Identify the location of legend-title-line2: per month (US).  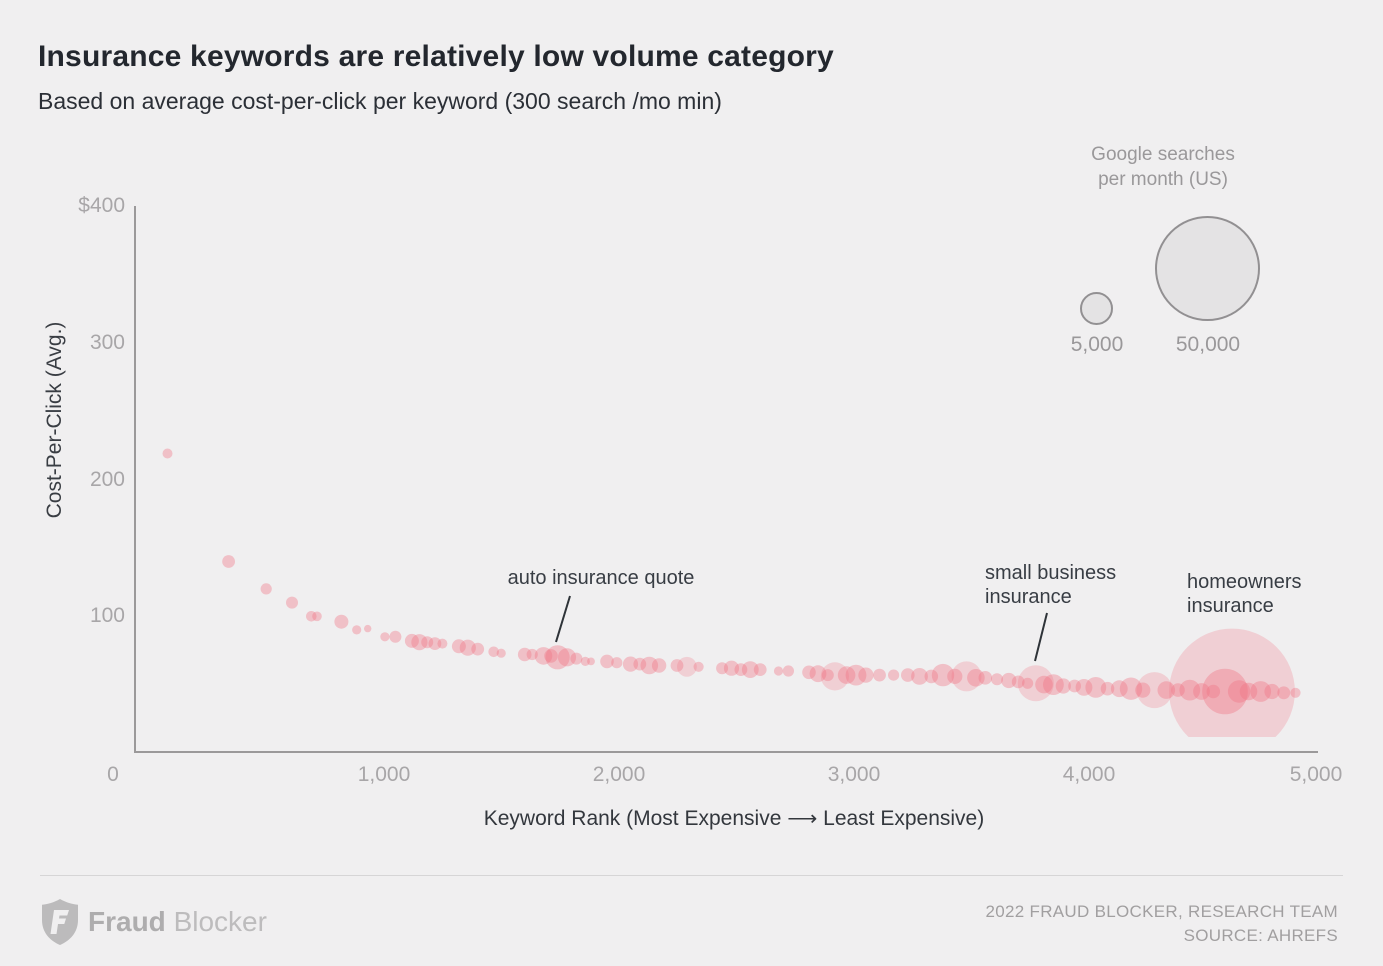
(1163, 179).